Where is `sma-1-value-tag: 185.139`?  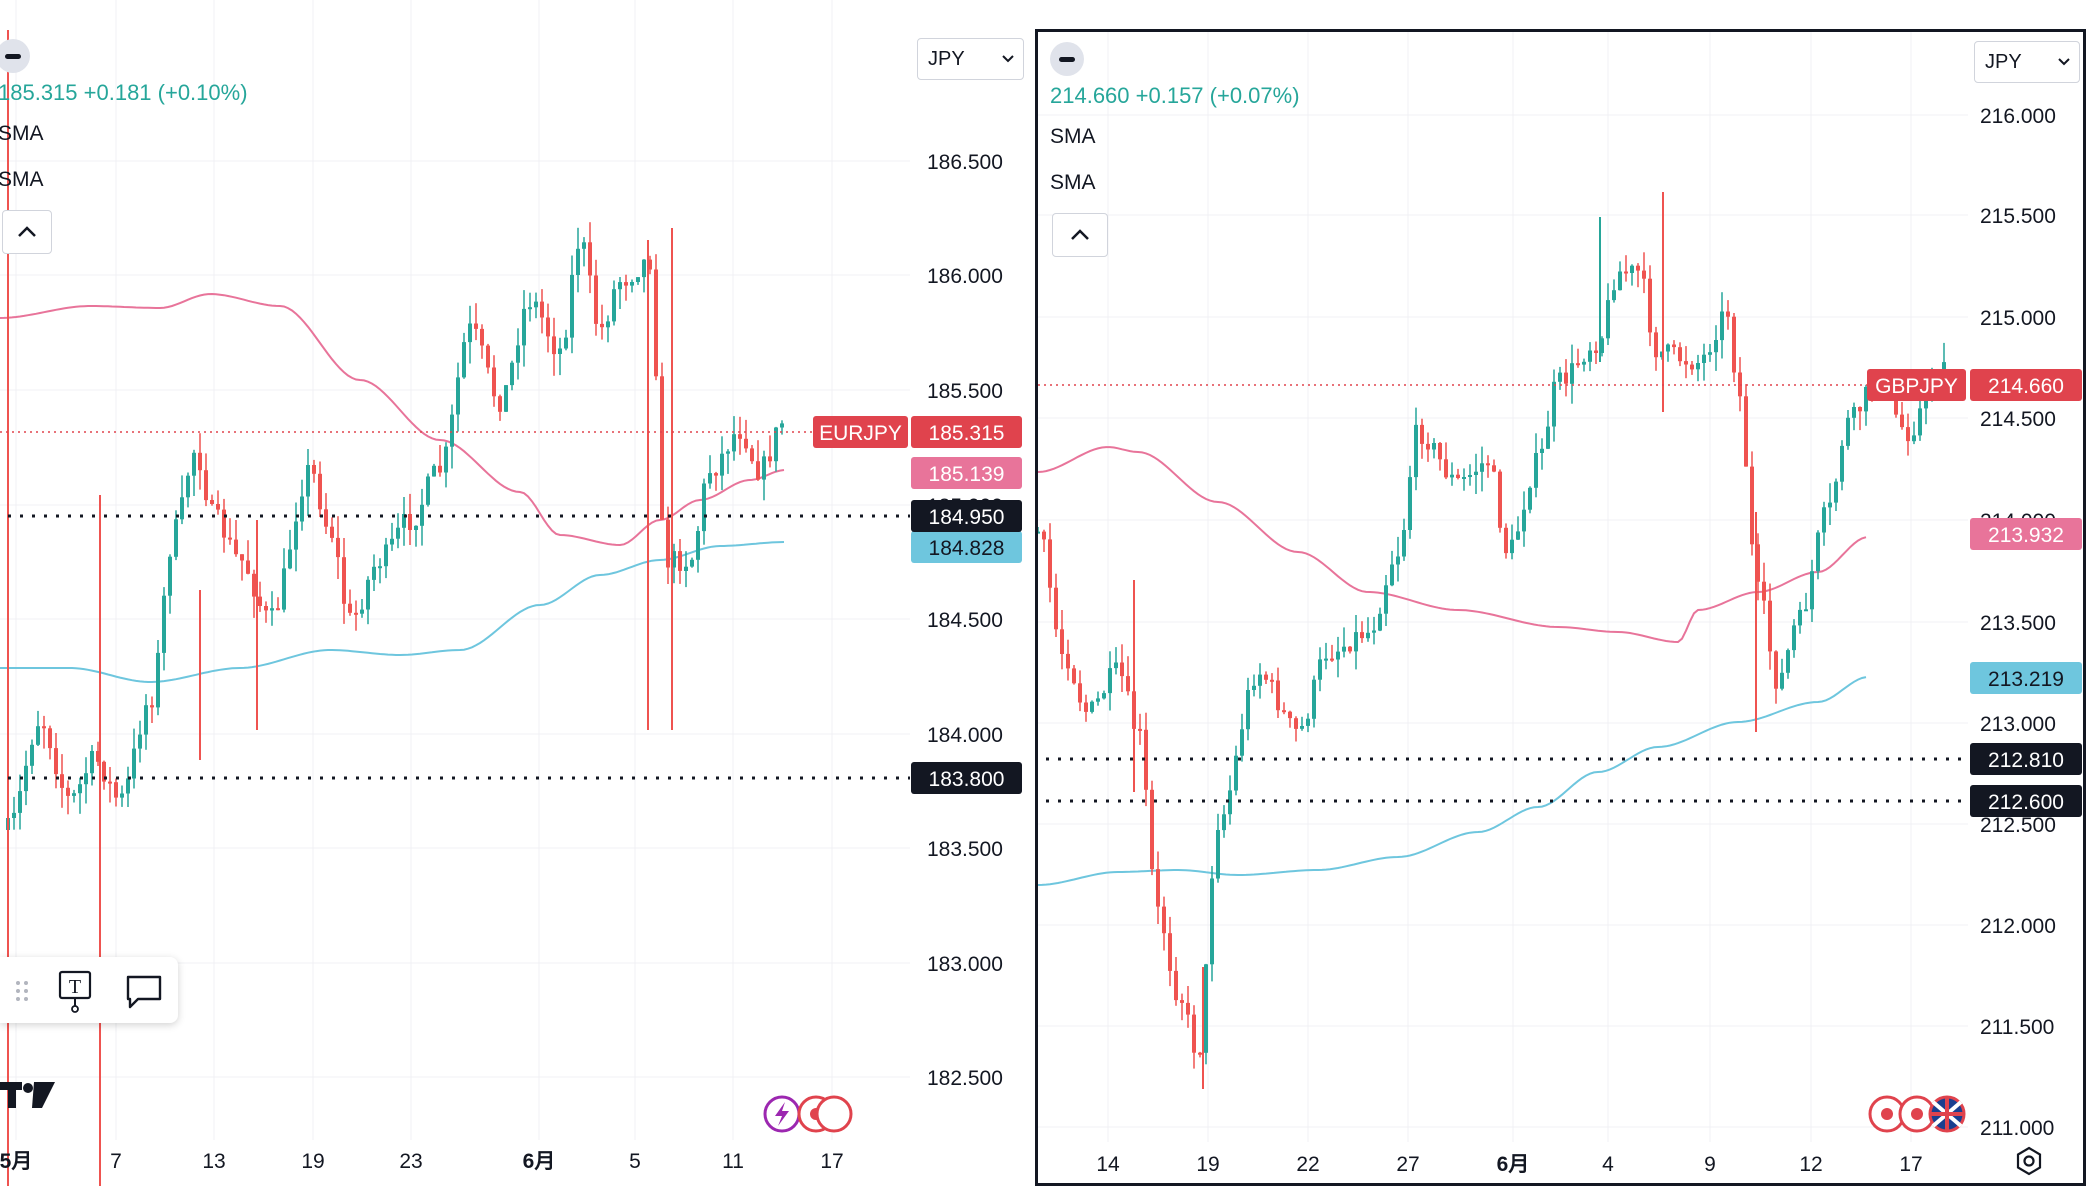
sma-1-value-tag: 185.139 is located at coordinates (966, 473).